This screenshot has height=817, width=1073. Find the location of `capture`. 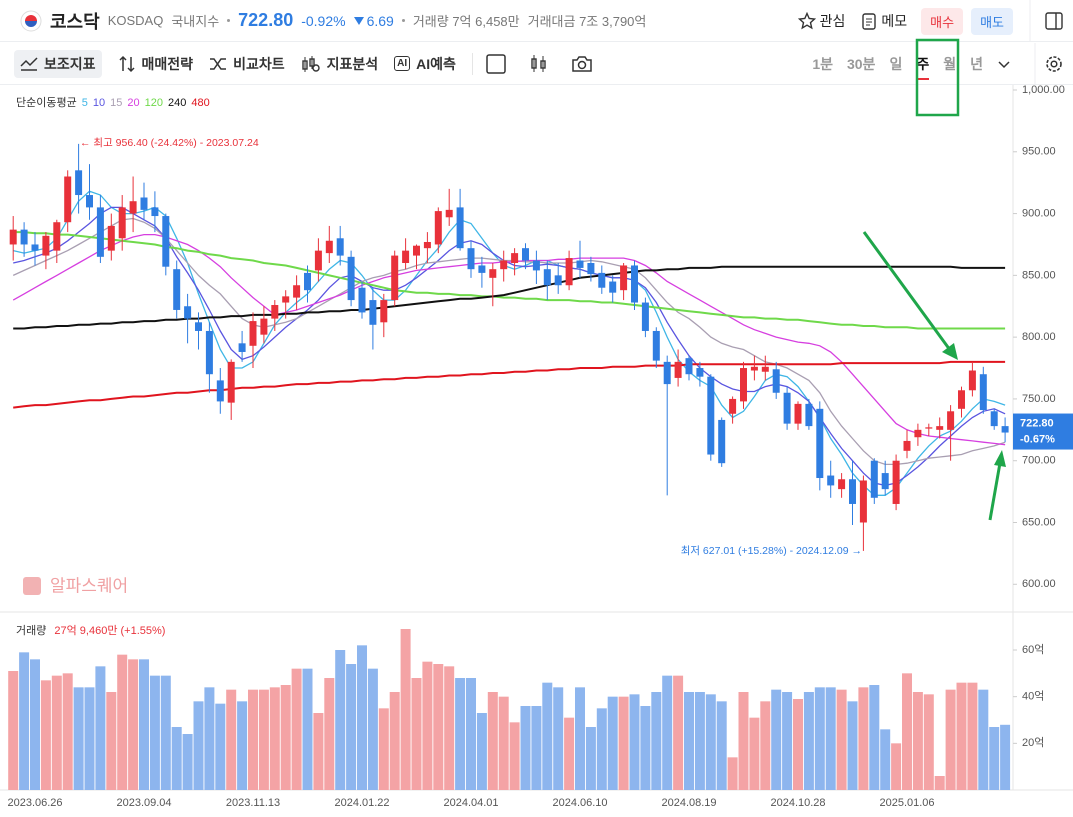

capture is located at coordinates (585, 64).